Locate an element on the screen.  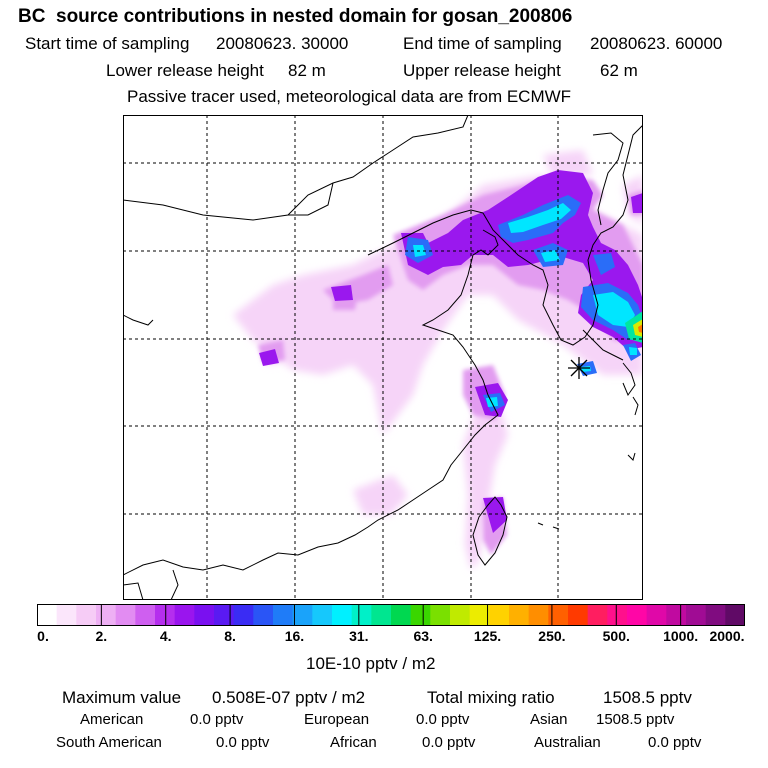
region-european-name: European is located at coordinates (337, 719).